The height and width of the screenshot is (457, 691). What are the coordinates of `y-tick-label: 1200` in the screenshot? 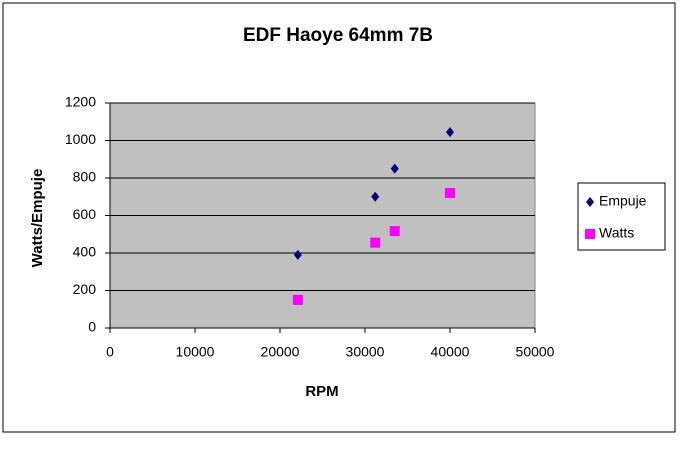 It's located at (80, 102).